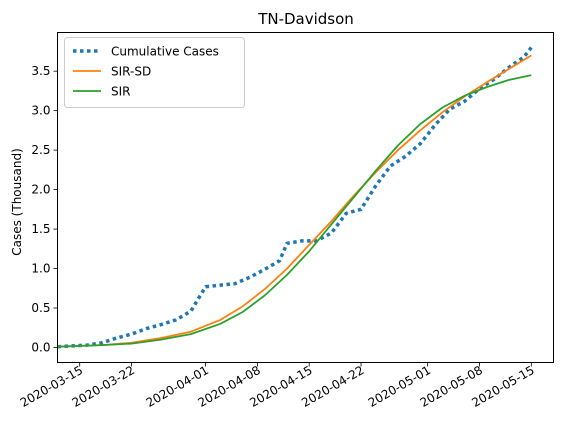 The image size is (567, 430). I want to click on legend-label: SIR, so click(121, 92).